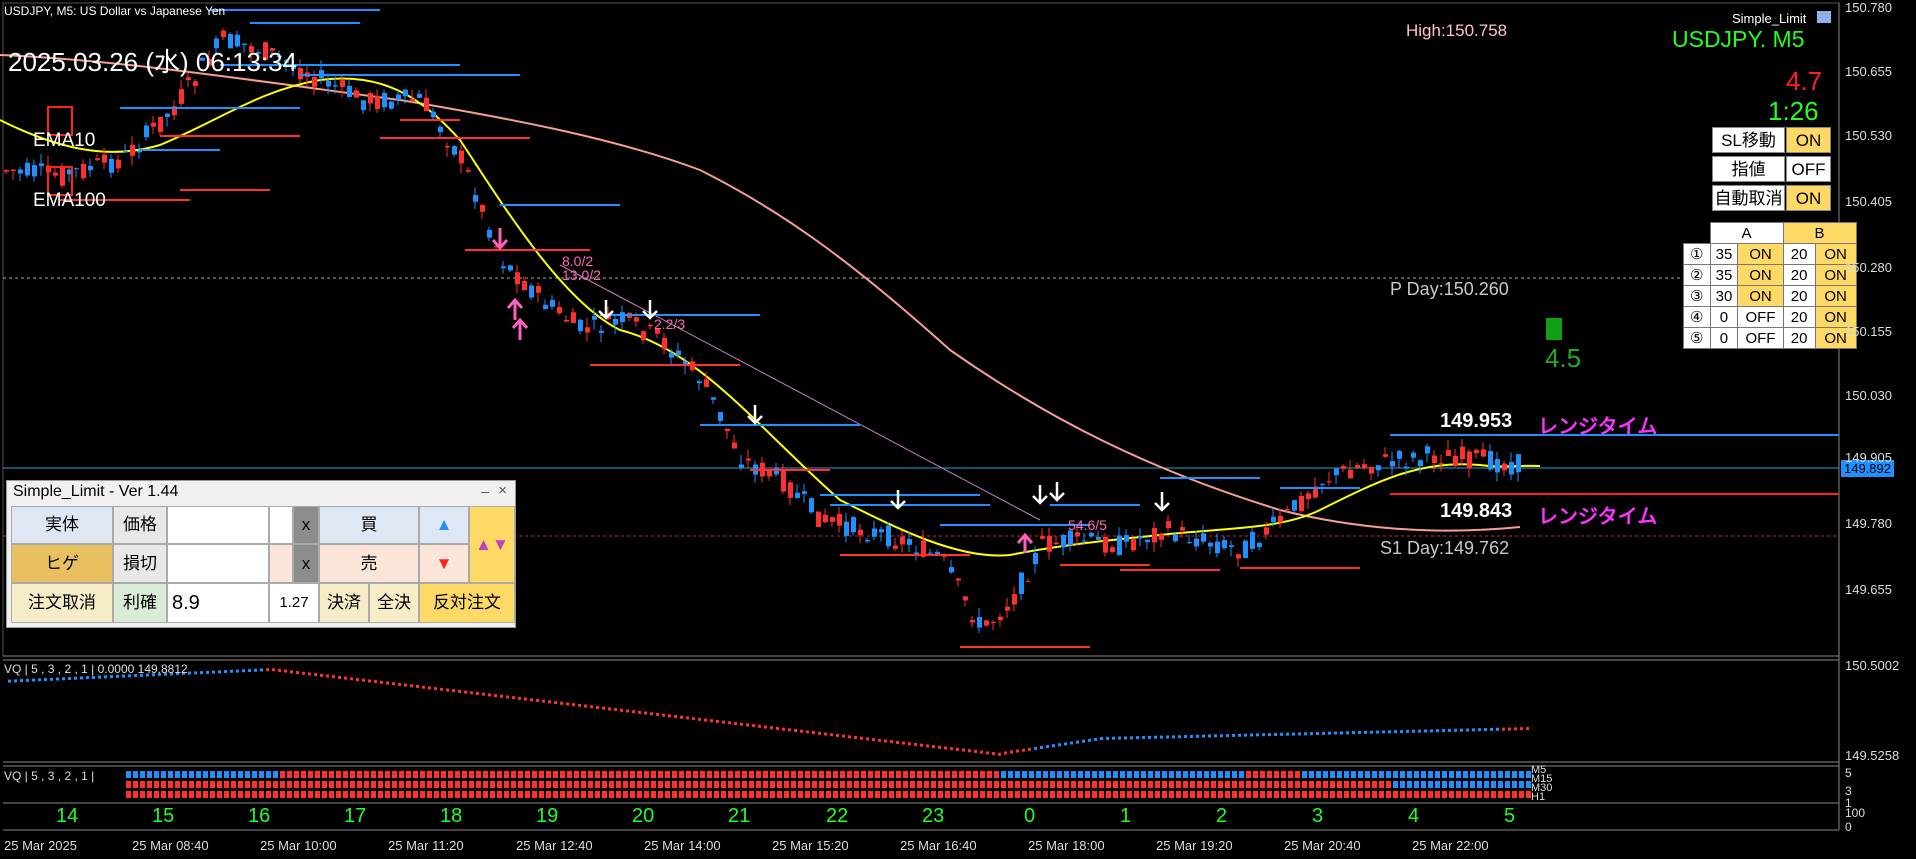 The height and width of the screenshot is (859, 1916). What do you see at coordinates (218, 563) in the screenshot?
I see `sl-input` at bounding box center [218, 563].